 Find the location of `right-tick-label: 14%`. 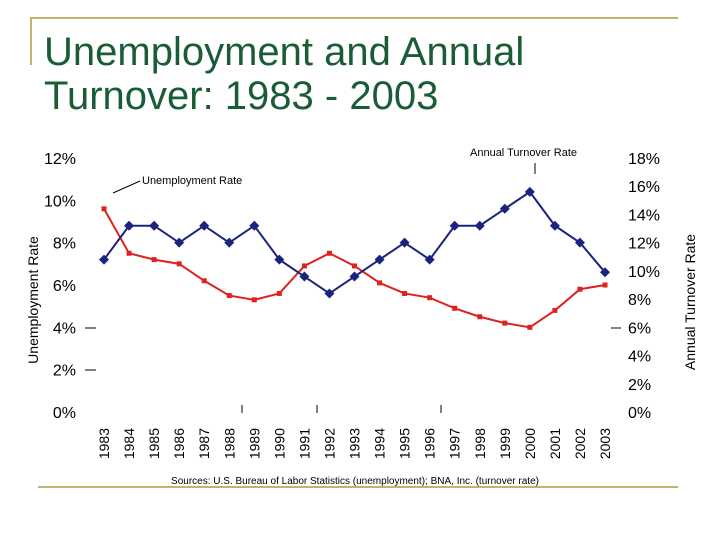

right-tick-label: 14% is located at coordinates (644, 215).